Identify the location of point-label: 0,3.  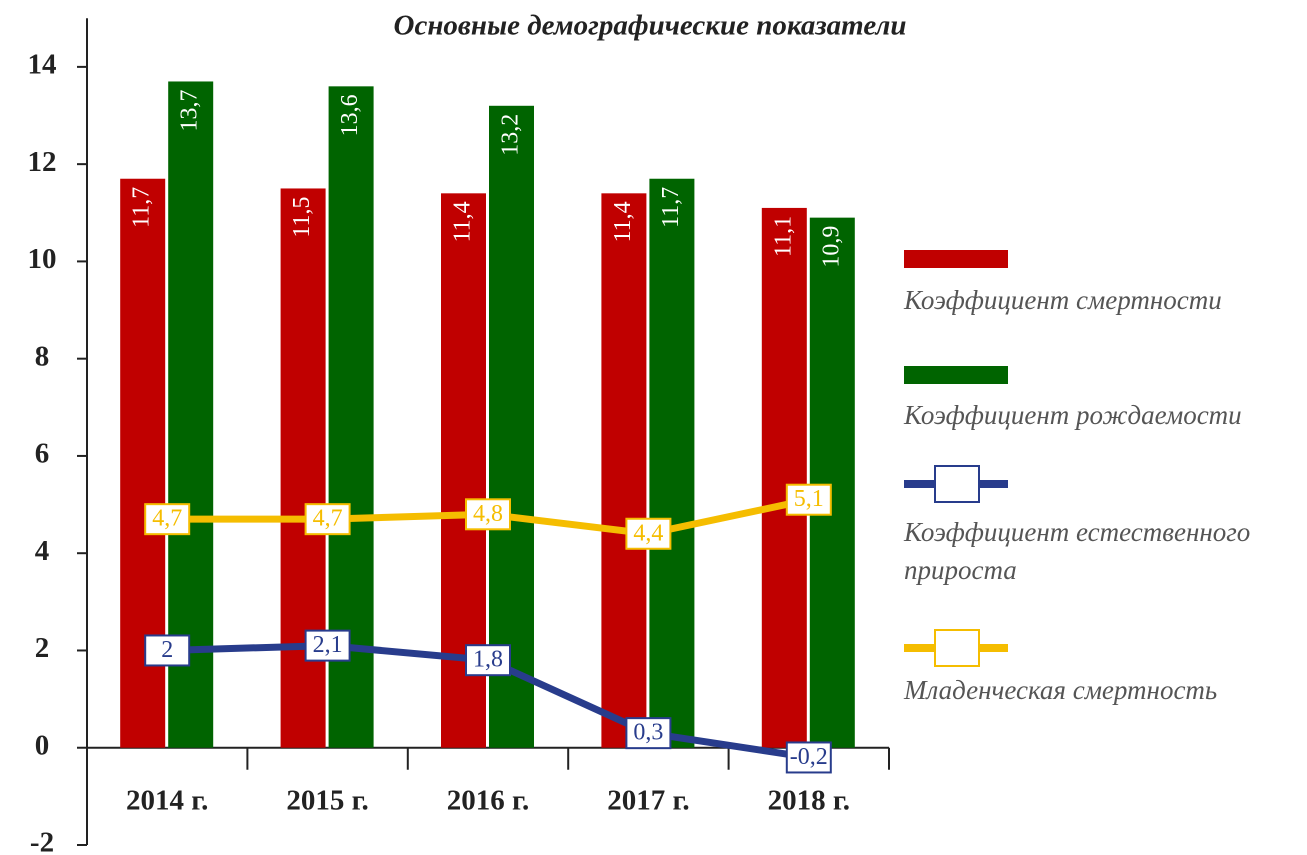
(648, 733).